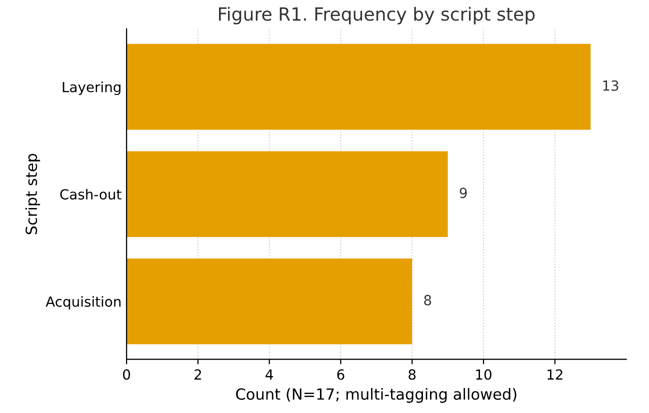  Describe the element at coordinates (484, 374) in the screenshot. I see `x-tick-label: 10` at that location.